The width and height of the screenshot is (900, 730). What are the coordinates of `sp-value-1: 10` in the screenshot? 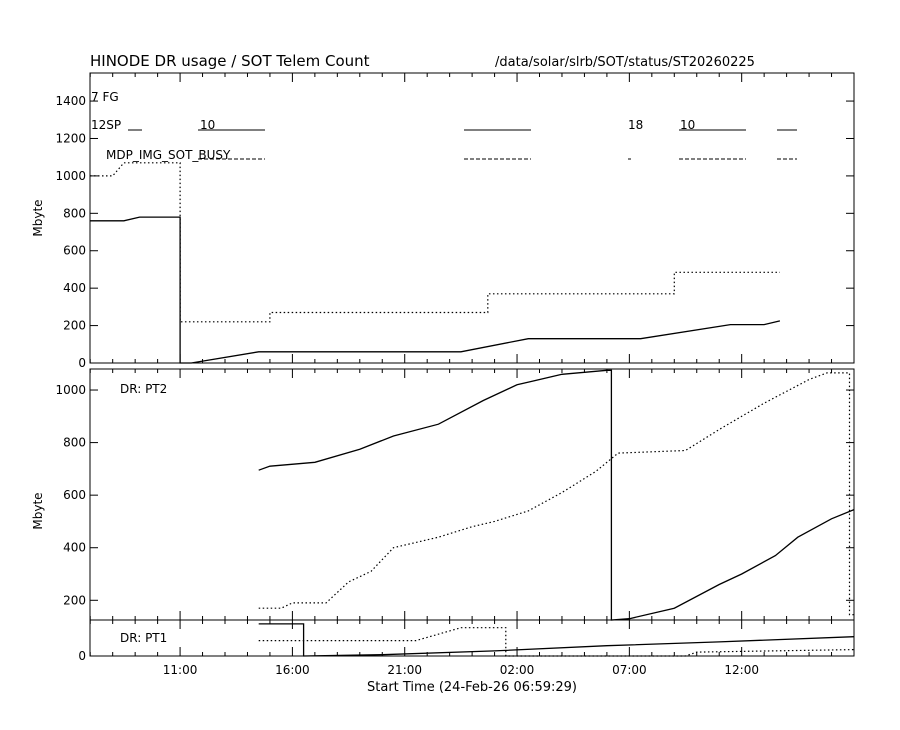 It's located at (207, 125).